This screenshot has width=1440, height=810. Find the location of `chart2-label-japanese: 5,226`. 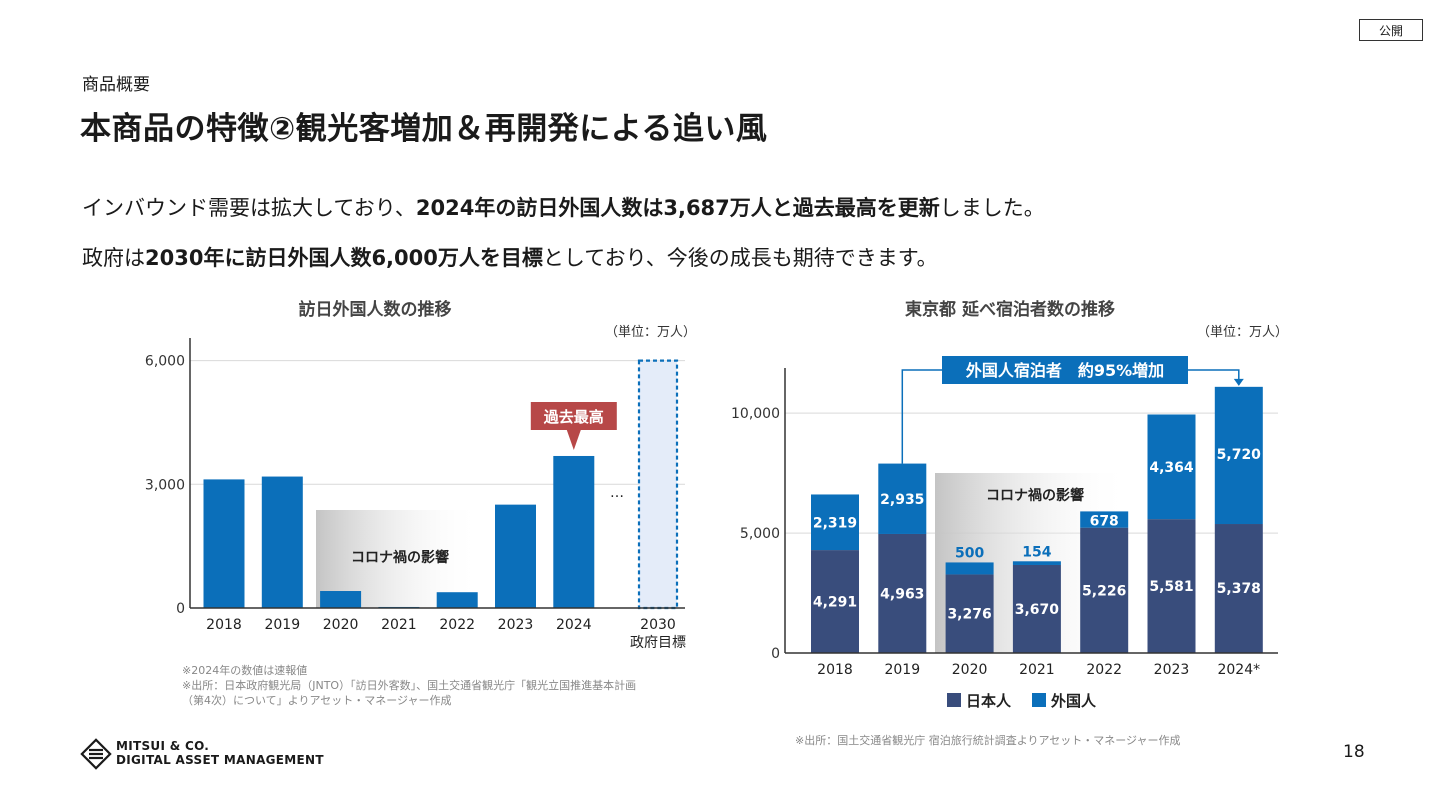

chart2-label-japanese: 5,226 is located at coordinates (1104, 591).